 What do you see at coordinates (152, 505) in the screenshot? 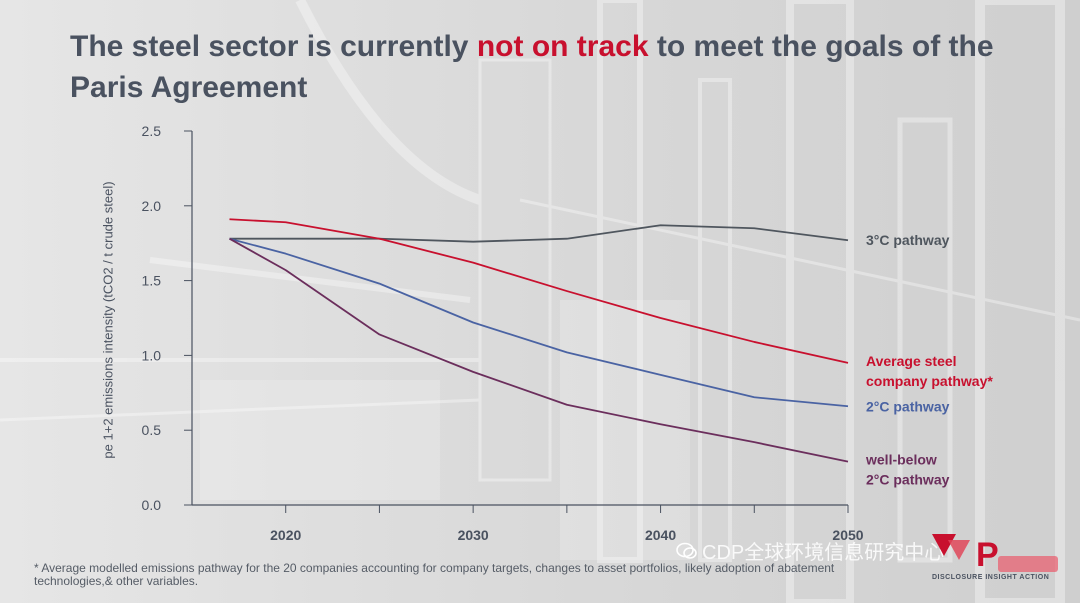
I see `y-tick-label: 0.0` at bounding box center [152, 505].